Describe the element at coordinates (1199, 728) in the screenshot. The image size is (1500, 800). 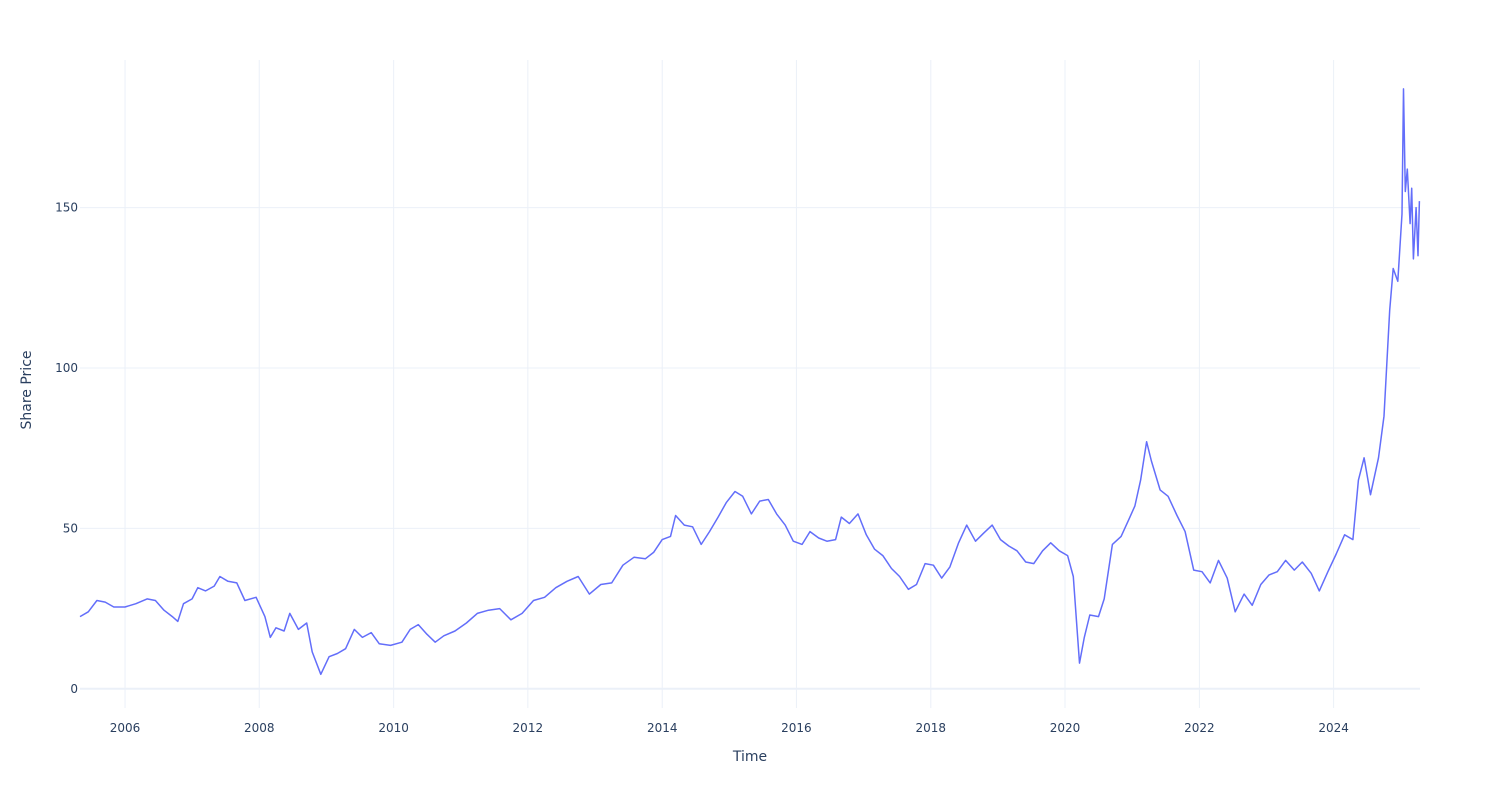
I see `x-tick-label: 2022` at that location.